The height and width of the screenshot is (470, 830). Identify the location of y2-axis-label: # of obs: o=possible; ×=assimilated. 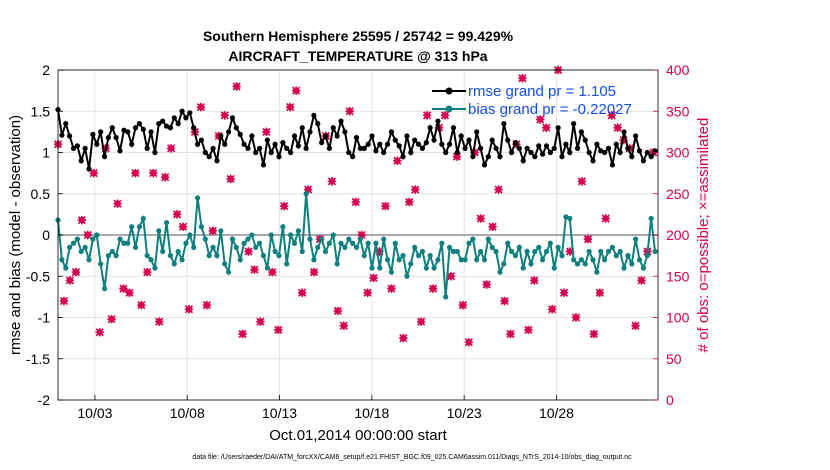
(703, 235).